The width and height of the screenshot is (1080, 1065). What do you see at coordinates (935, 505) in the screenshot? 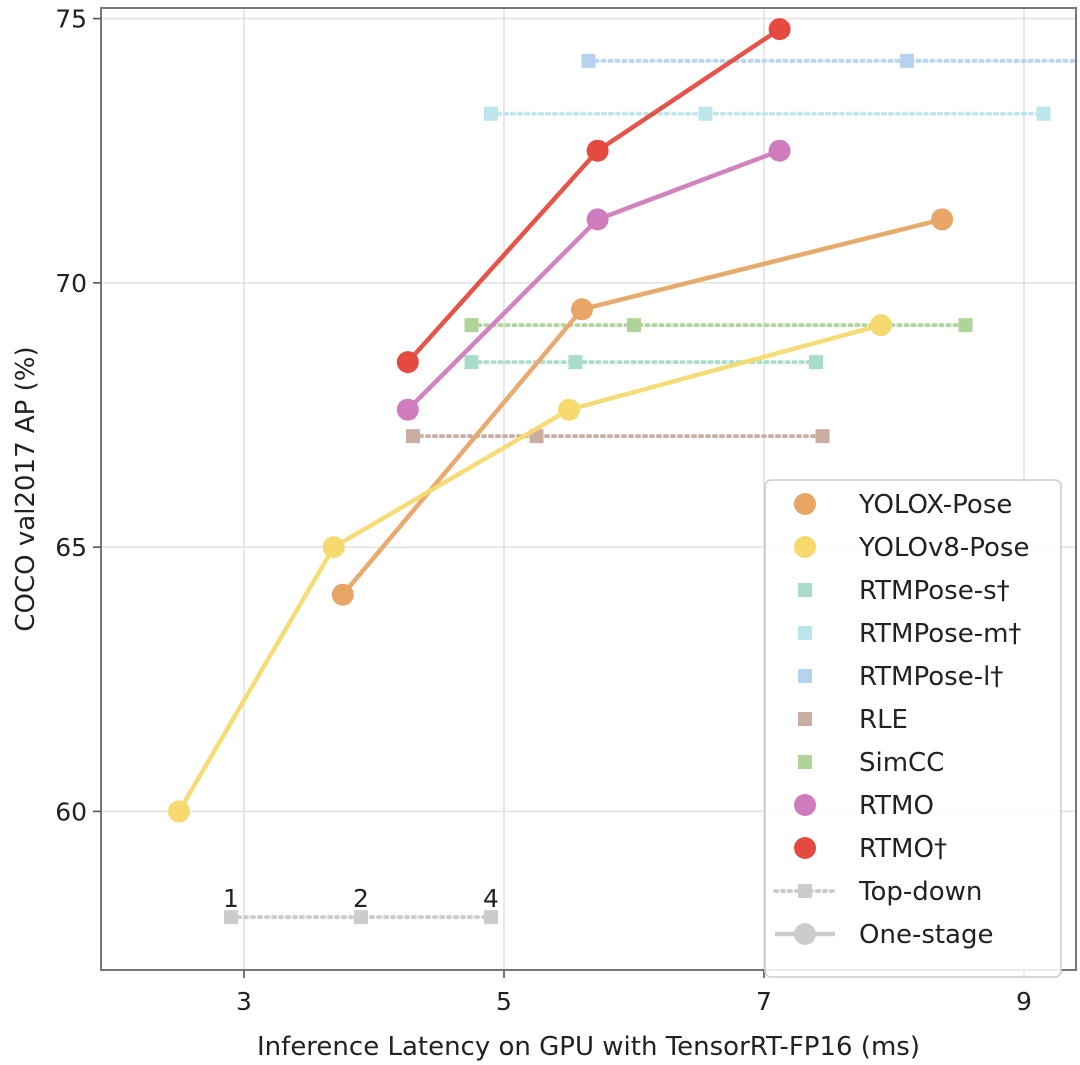
I see `legend-label: YOLOX-Pose` at bounding box center [935, 505].